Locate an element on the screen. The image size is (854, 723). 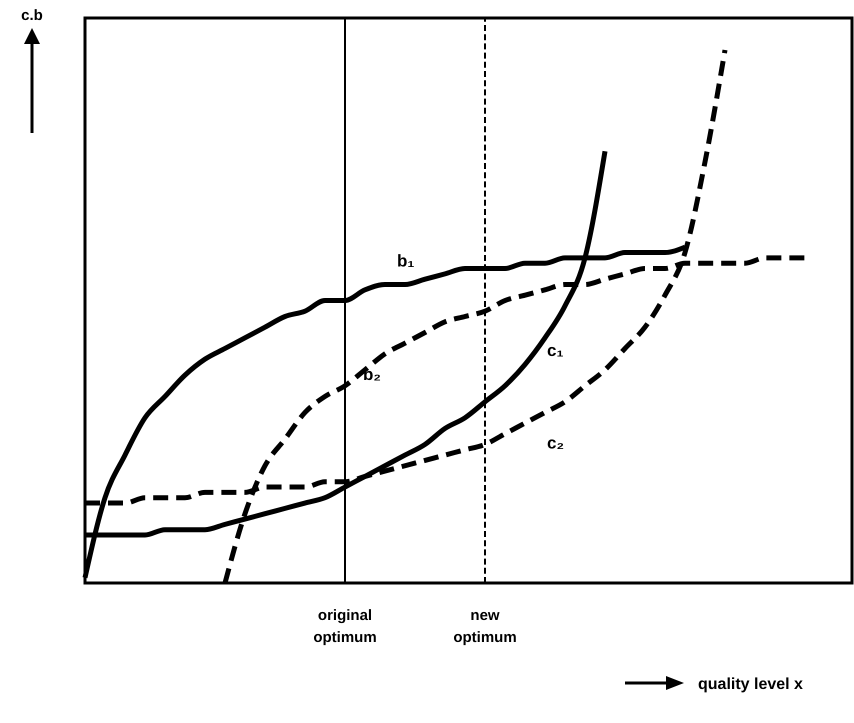
text: quality level x is located at coordinates (751, 684).